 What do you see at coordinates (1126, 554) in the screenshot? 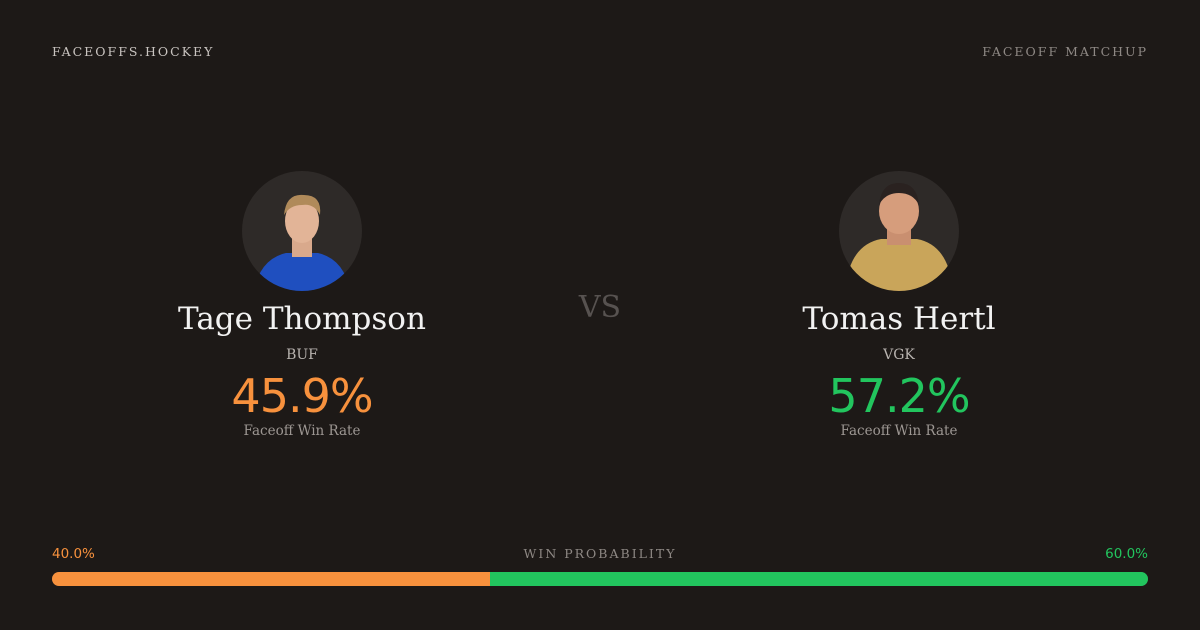
I see `probability-right: 60.0%` at bounding box center [1126, 554].